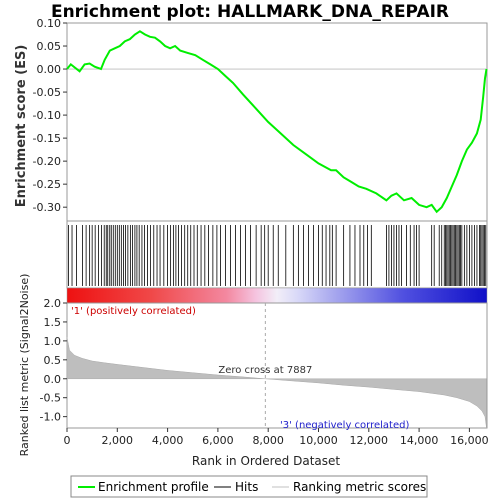 The width and height of the screenshot is (500, 500). What do you see at coordinates (67, 440) in the screenshot?
I see `x-tick-label: 0` at bounding box center [67, 440].